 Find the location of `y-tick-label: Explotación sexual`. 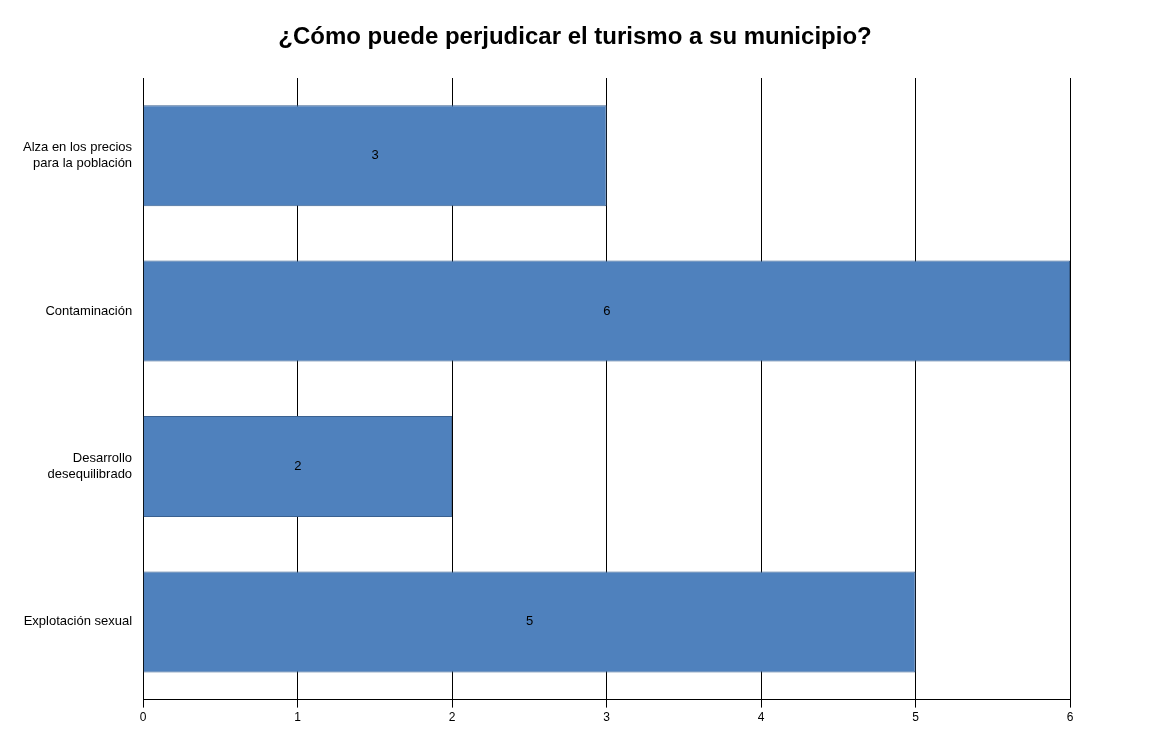

y-tick-label: Explotación sexual is located at coordinates (78, 621).